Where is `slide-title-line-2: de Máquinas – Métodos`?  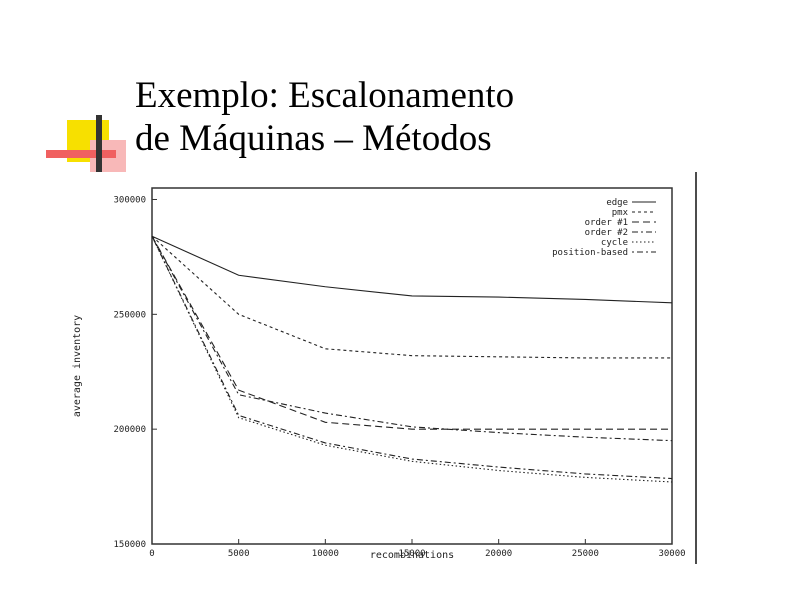 slide-title-line-2: de Máquinas – Métodos is located at coordinates (313, 138).